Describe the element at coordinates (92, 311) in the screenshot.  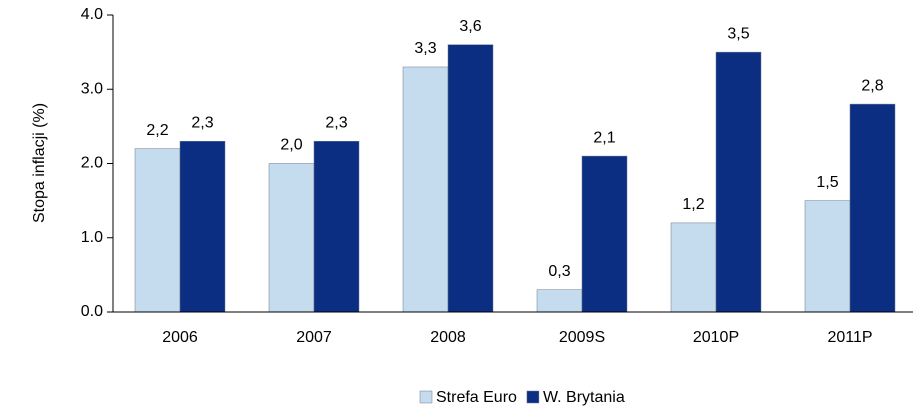
I see `y-tick-label: 0.0` at that location.